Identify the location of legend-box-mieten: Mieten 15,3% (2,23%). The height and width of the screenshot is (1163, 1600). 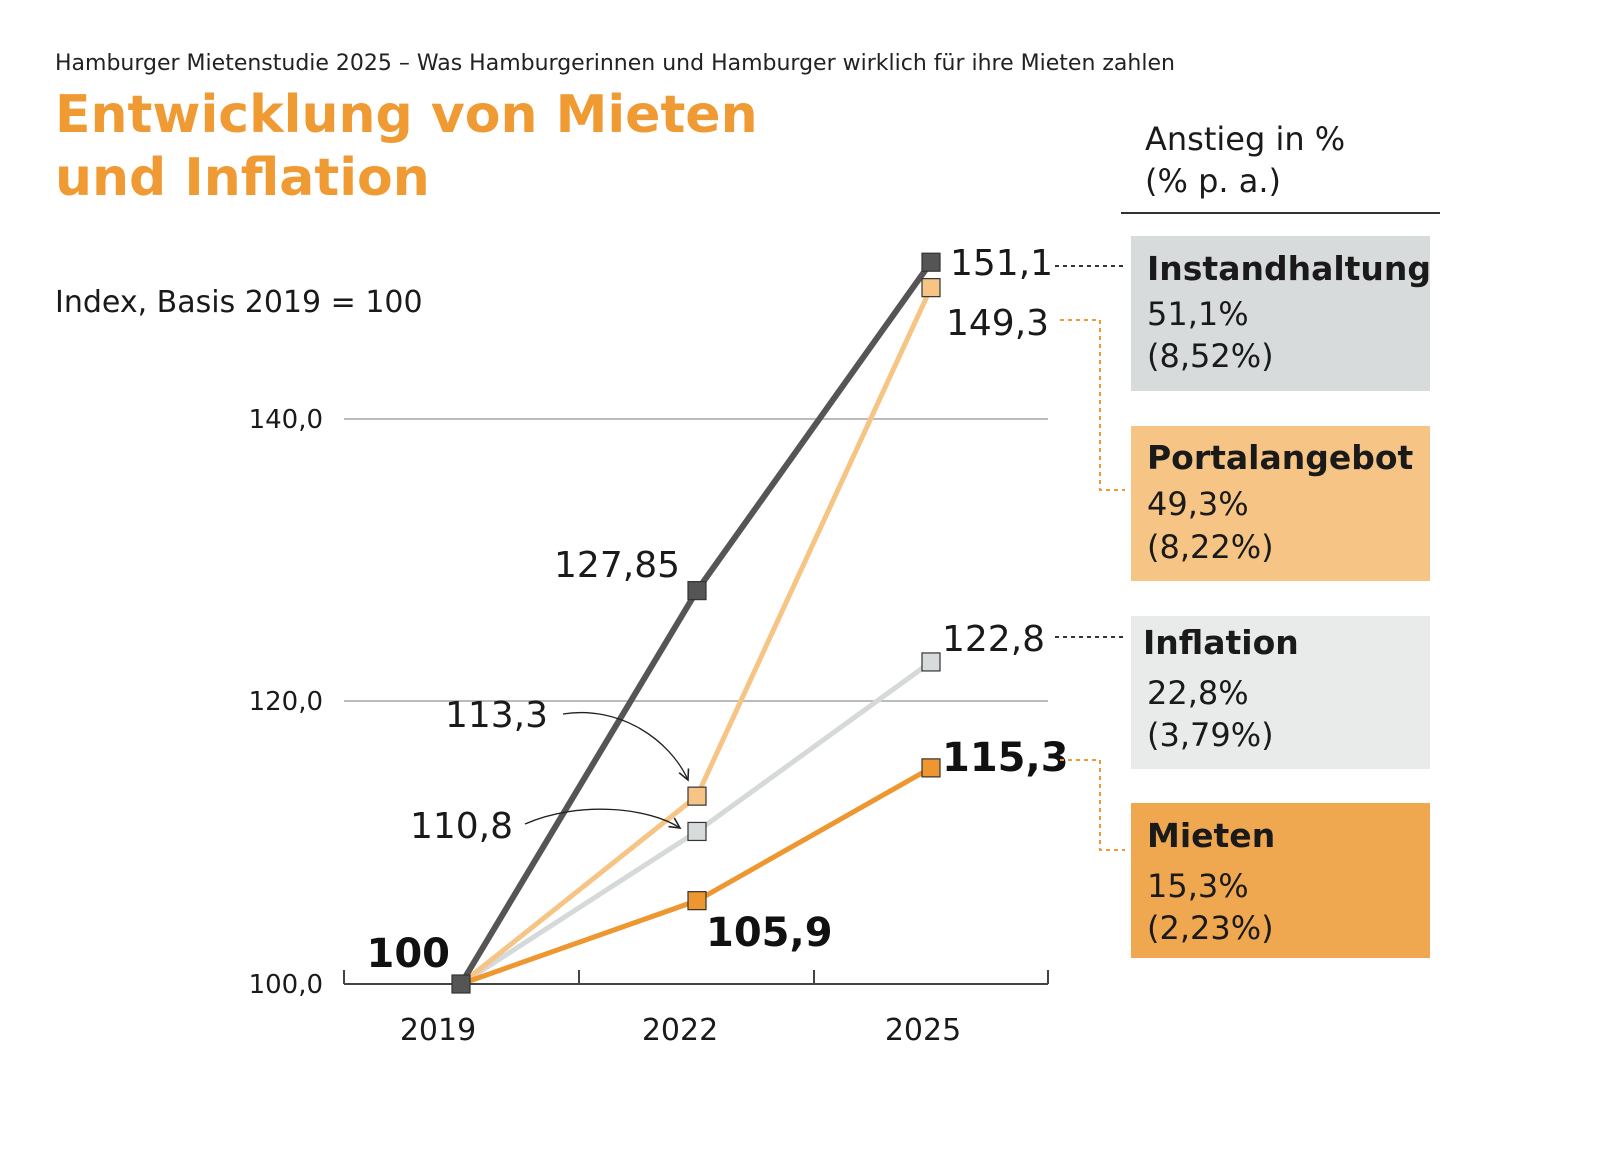
(1280, 880).